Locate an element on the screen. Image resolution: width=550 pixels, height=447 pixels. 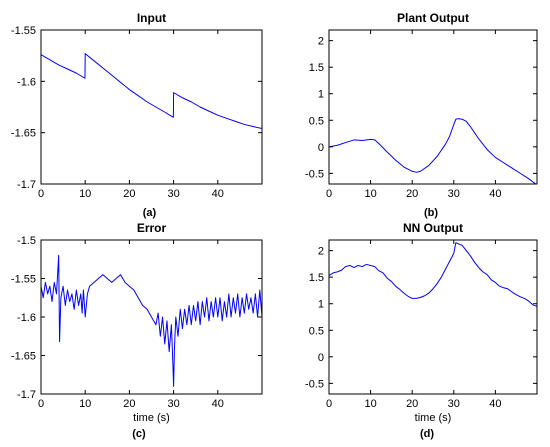
x-tick-label-c-0: 0 is located at coordinates (41, 404).